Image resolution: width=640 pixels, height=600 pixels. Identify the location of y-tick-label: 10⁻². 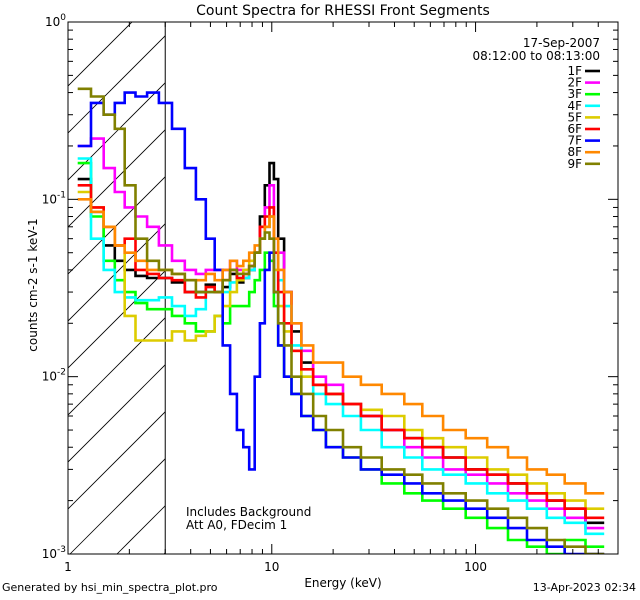
(54, 376).